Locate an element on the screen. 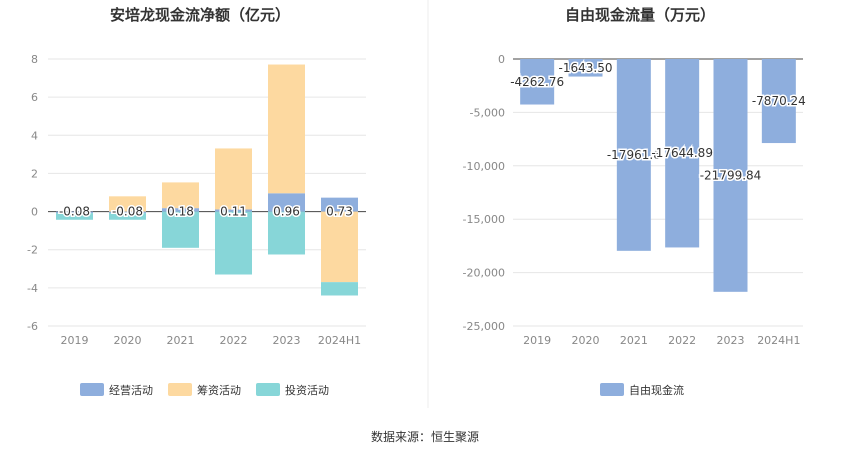 The image size is (850, 459). y-tick-label: 8 is located at coordinates (34, 59).